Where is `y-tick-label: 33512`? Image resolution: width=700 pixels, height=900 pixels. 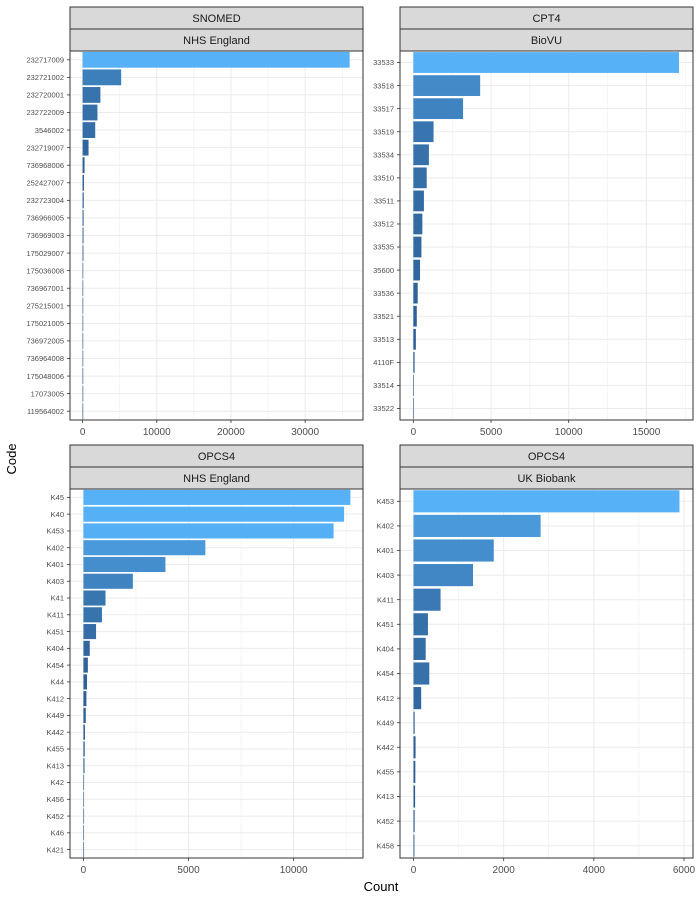
y-tick-label: 33512 is located at coordinates (383, 224).